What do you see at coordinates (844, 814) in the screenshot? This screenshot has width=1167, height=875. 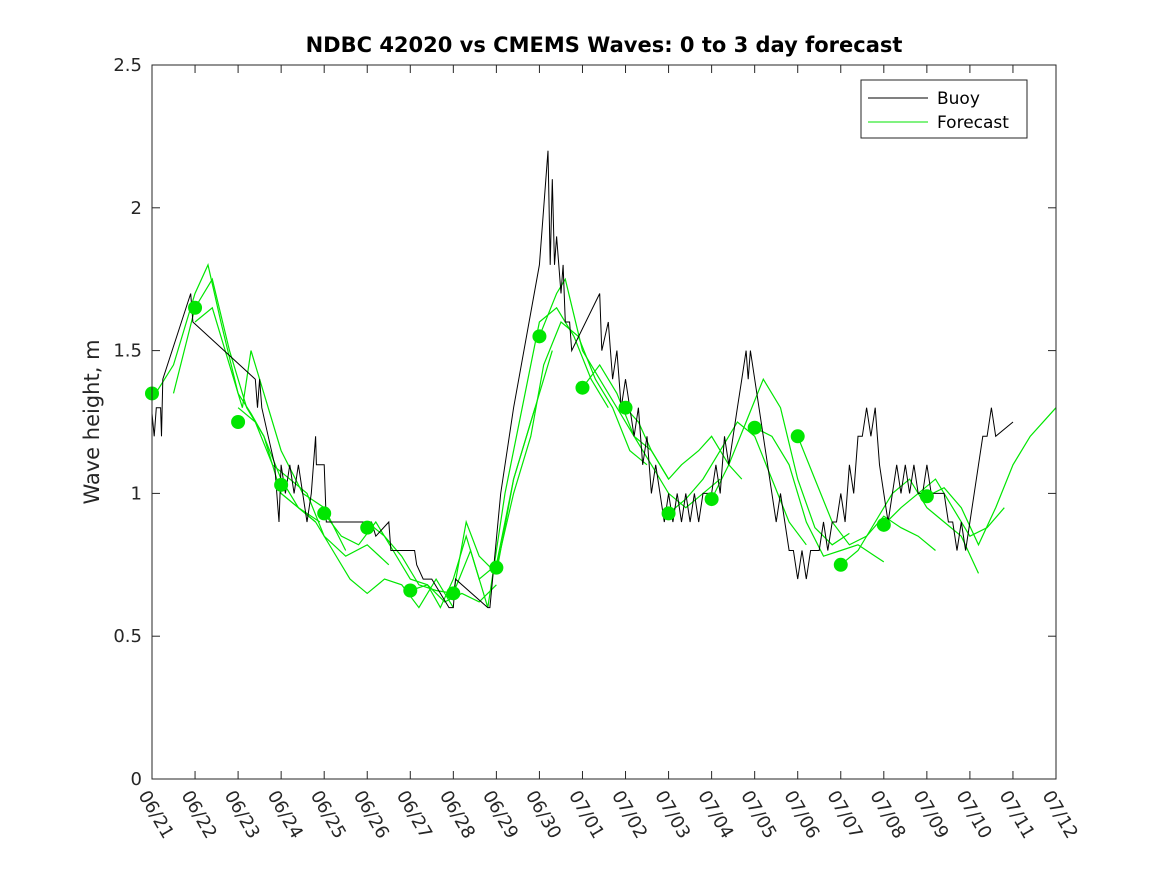 I see `x-tick-label: 07/07` at bounding box center [844, 814].